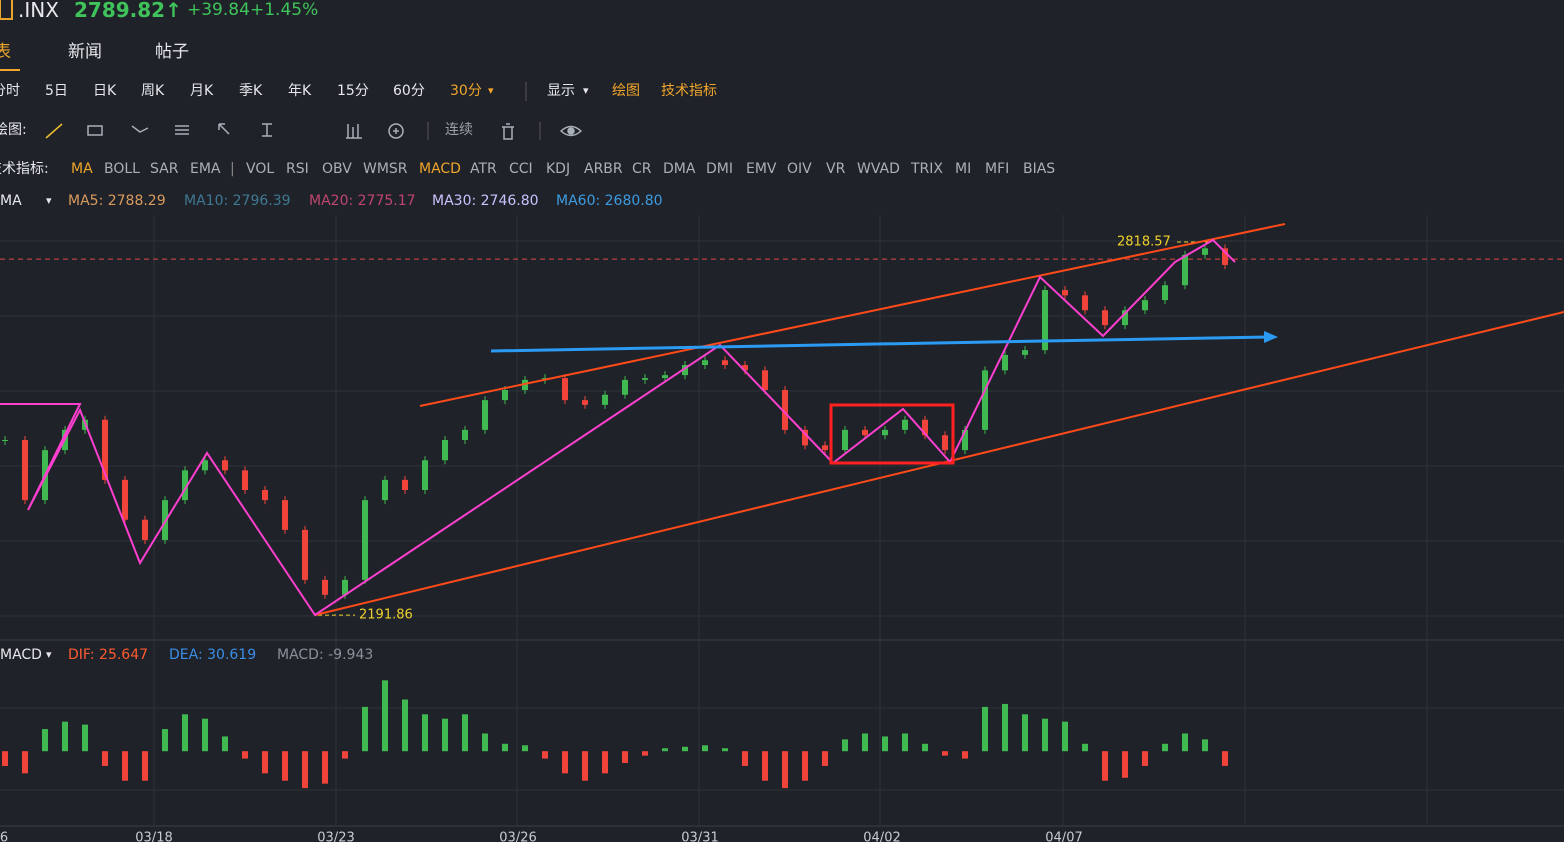 The width and height of the screenshot is (1564, 842). I want to click on menu-item: 绘图, so click(626, 91).